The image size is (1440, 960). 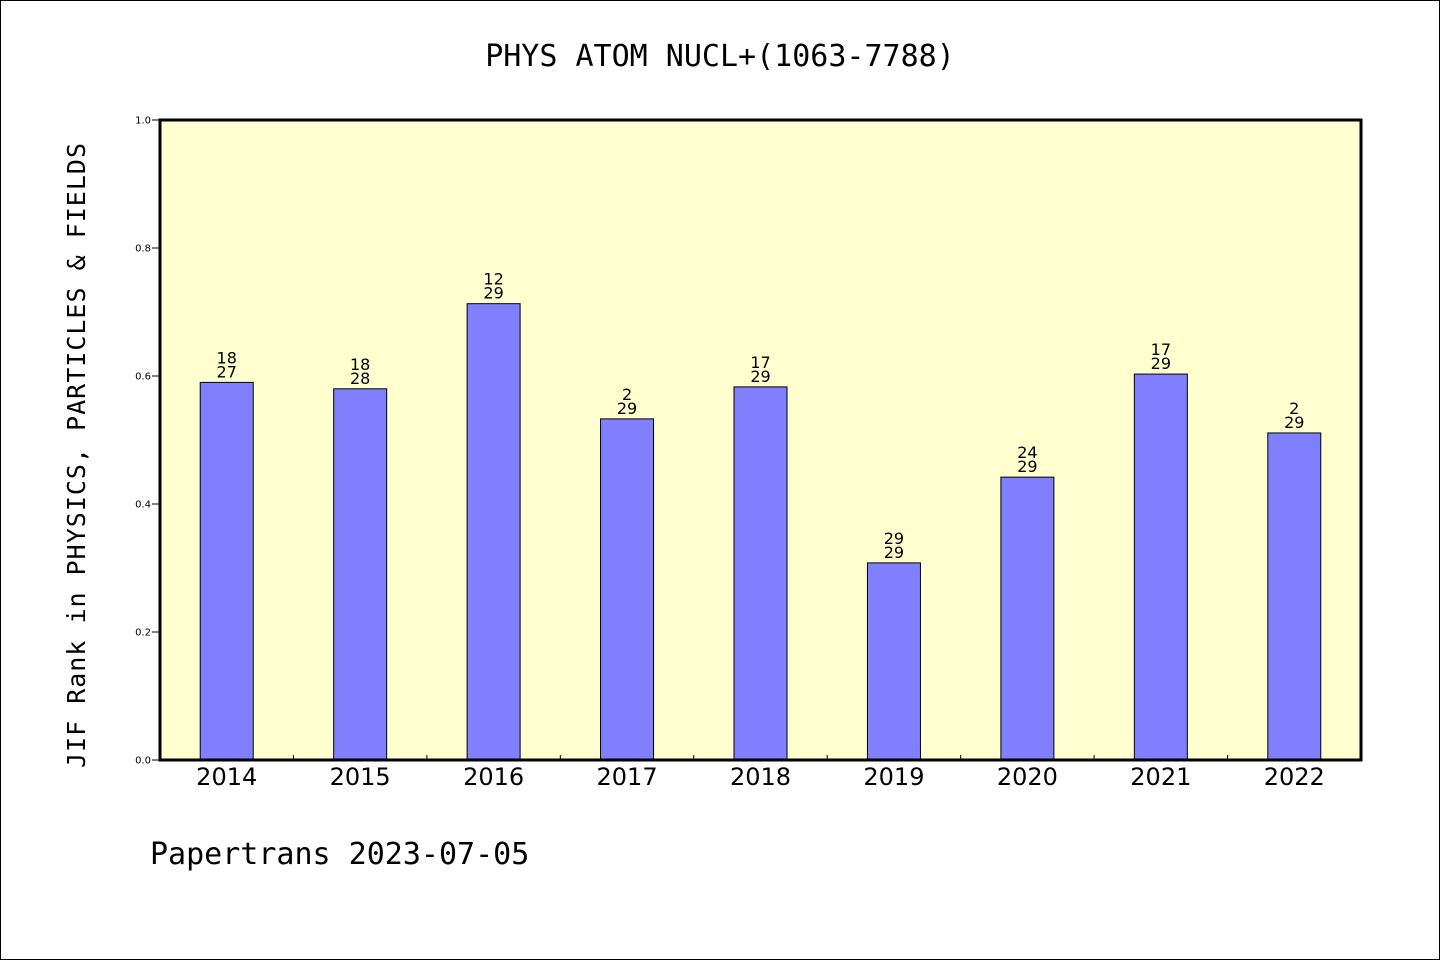 I want to click on data-label-rank-2018: 17, so click(x=760, y=362).